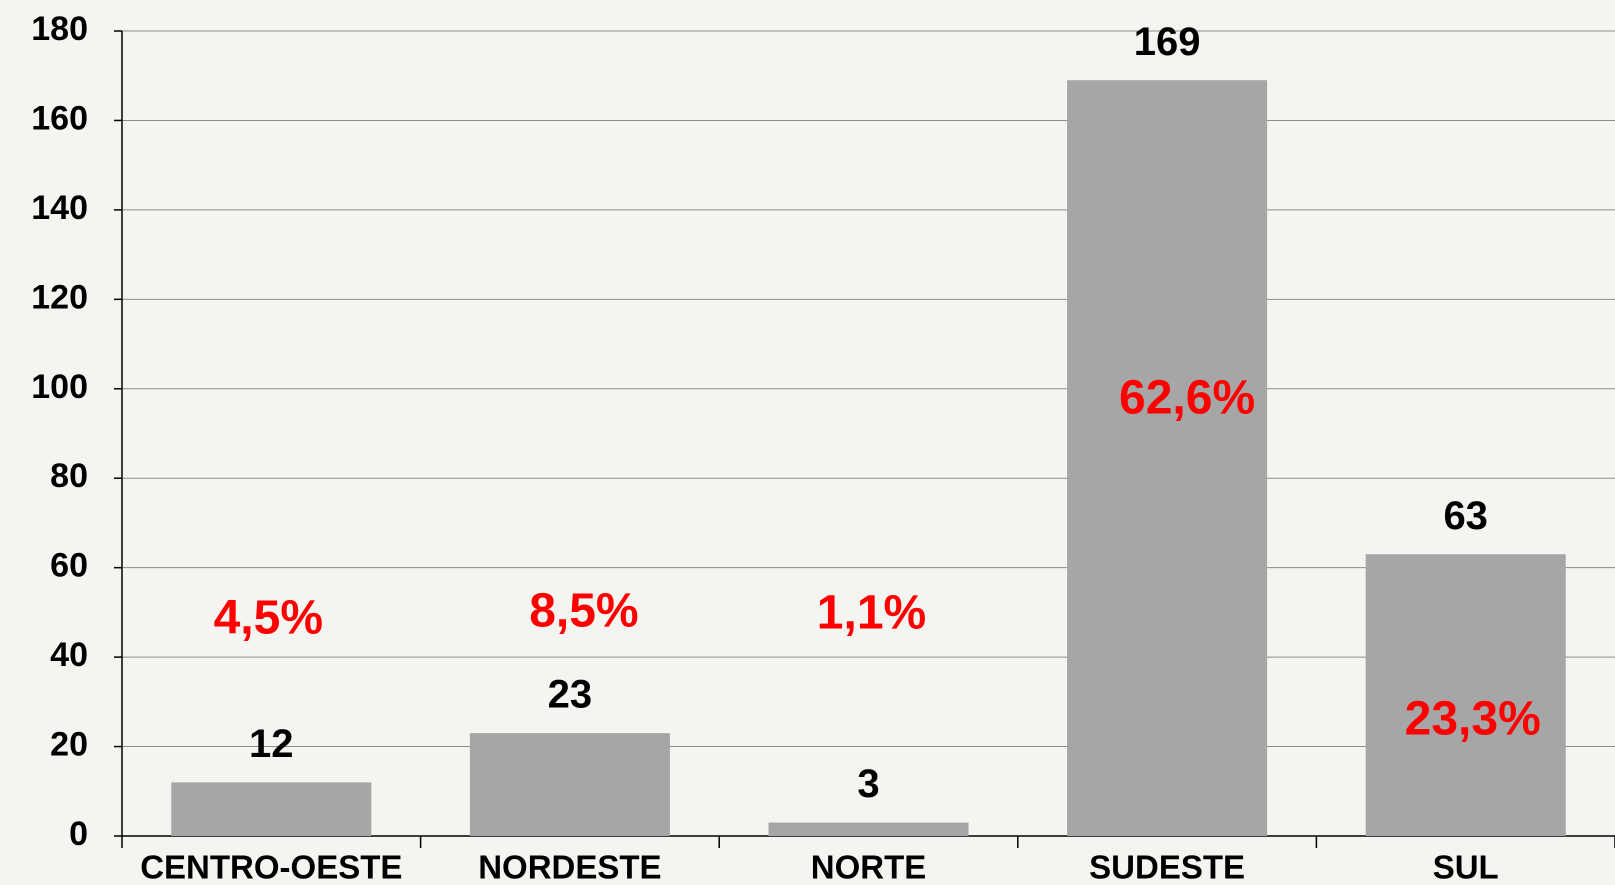 The width and height of the screenshot is (1615, 885). What do you see at coordinates (869, 867) in the screenshot?
I see `x-tick-label: NORTE` at bounding box center [869, 867].